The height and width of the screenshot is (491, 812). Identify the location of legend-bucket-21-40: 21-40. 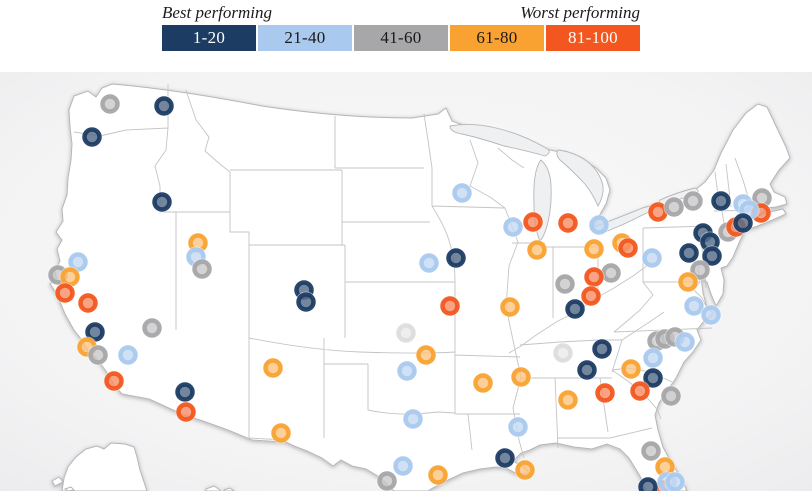
(305, 38).